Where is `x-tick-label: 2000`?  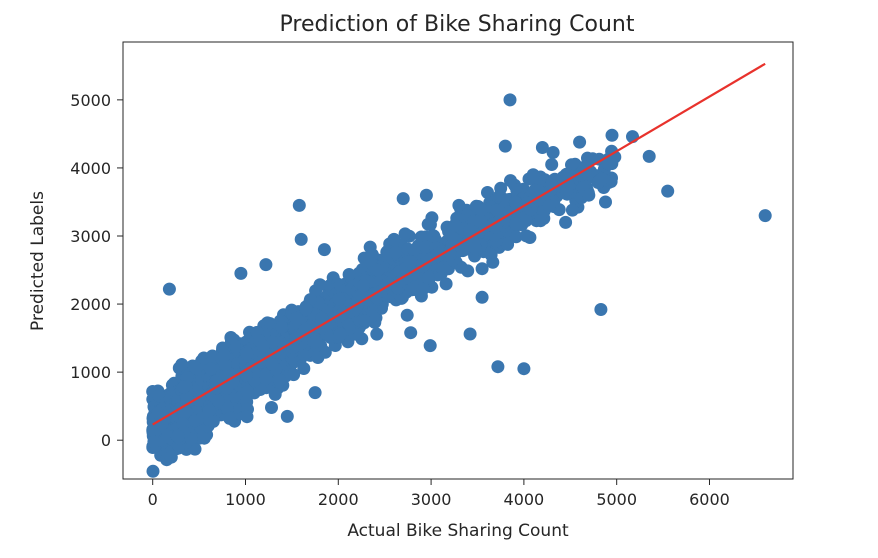 x-tick-label: 2000 is located at coordinates (338, 499).